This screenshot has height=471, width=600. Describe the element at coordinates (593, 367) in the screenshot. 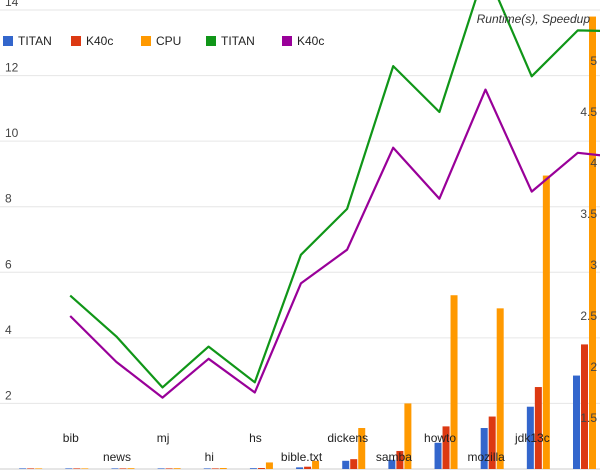

I see `y-right-tick-label: 2` at that location.